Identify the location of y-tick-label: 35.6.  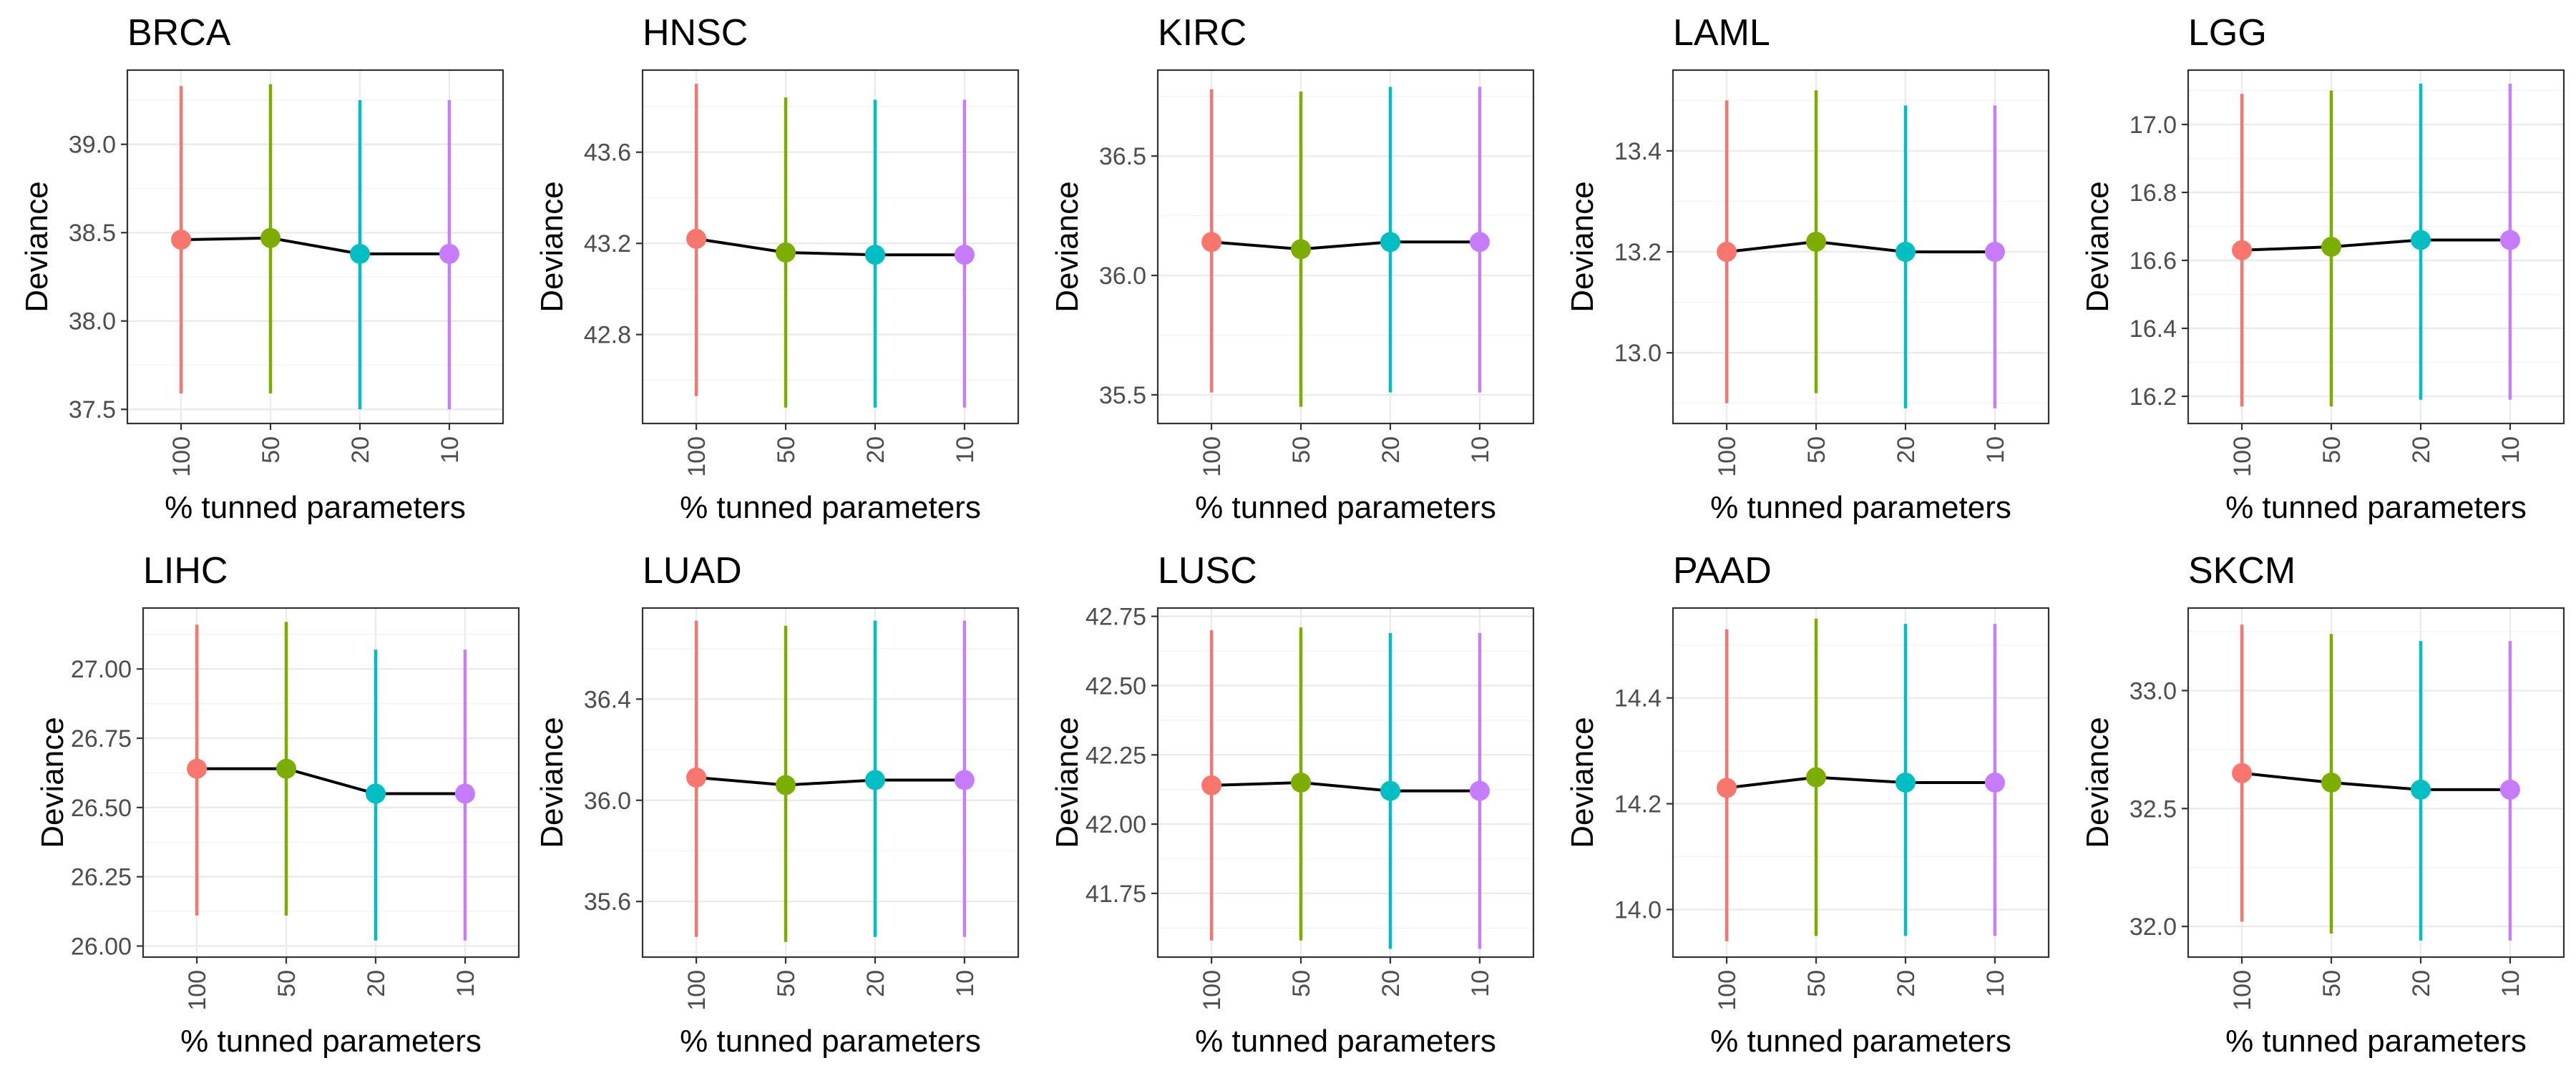
(607, 902).